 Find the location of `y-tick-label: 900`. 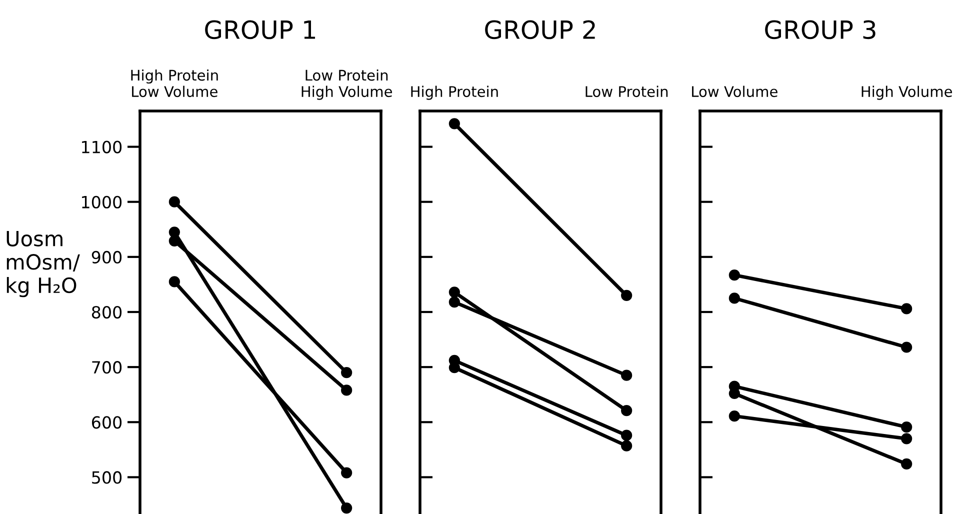

y-tick-label: 900 is located at coordinates (107, 257).